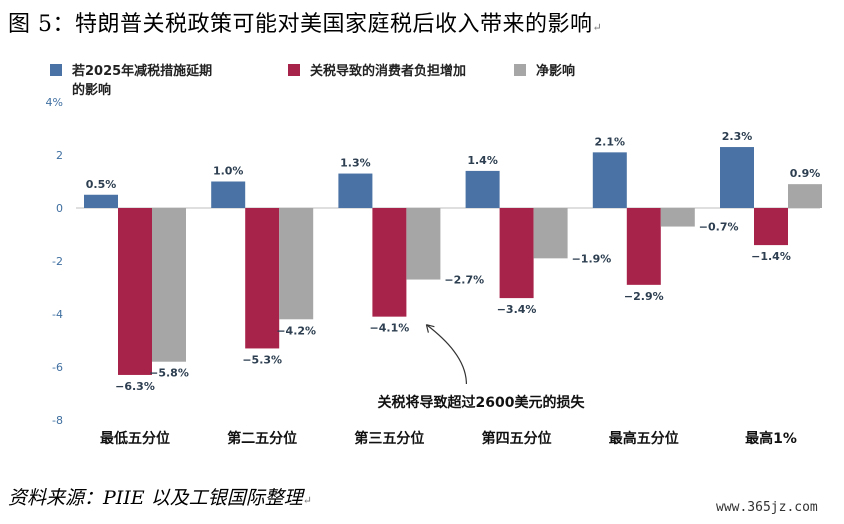 Image resolution: width=844 pixels, height=524 pixels. What do you see at coordinates (59, 208) in the screenshot?
I see `y-tick-label: 0` at bounding box center [59, 208].